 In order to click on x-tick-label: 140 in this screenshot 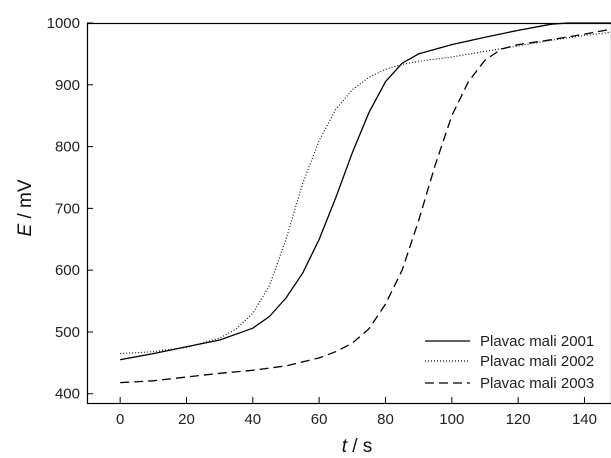, I will do `click(584, 419)`.